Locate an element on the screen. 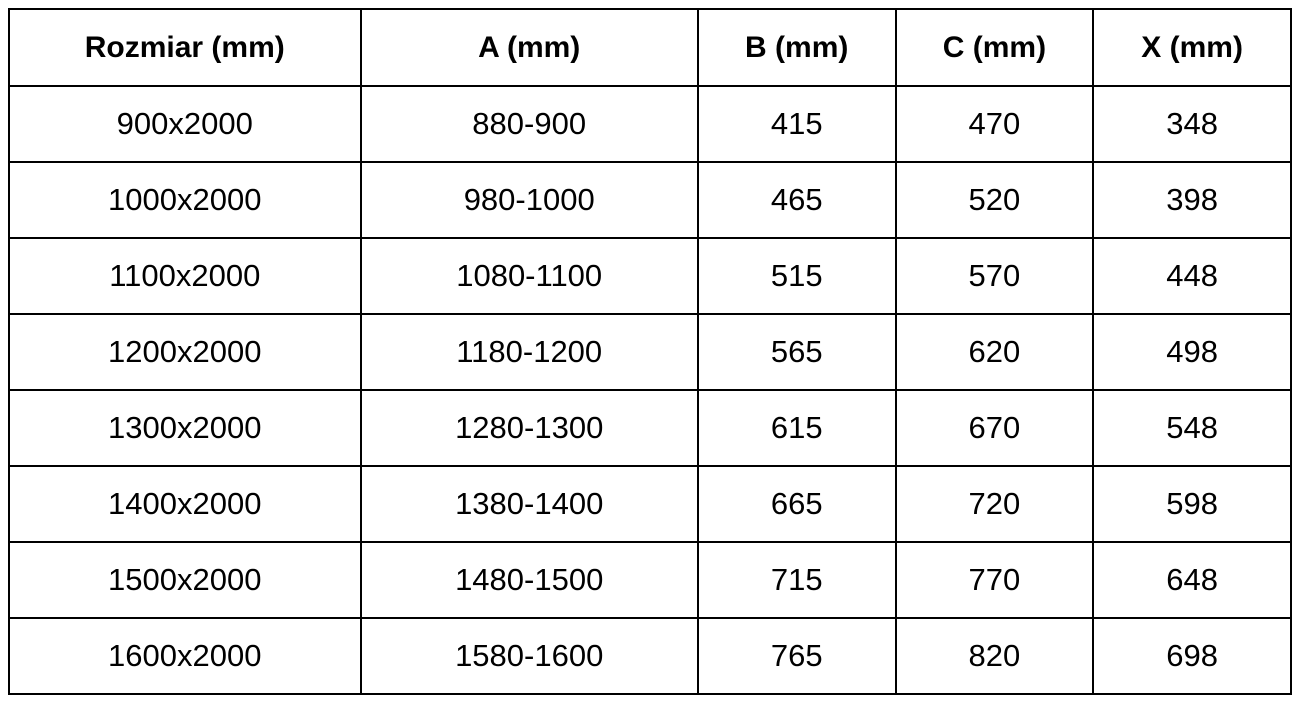 This screenshot has height=719, width=1297. table-row: 1100x2000 1080-1100 515 570 448 is located at coordinates (650, 276).